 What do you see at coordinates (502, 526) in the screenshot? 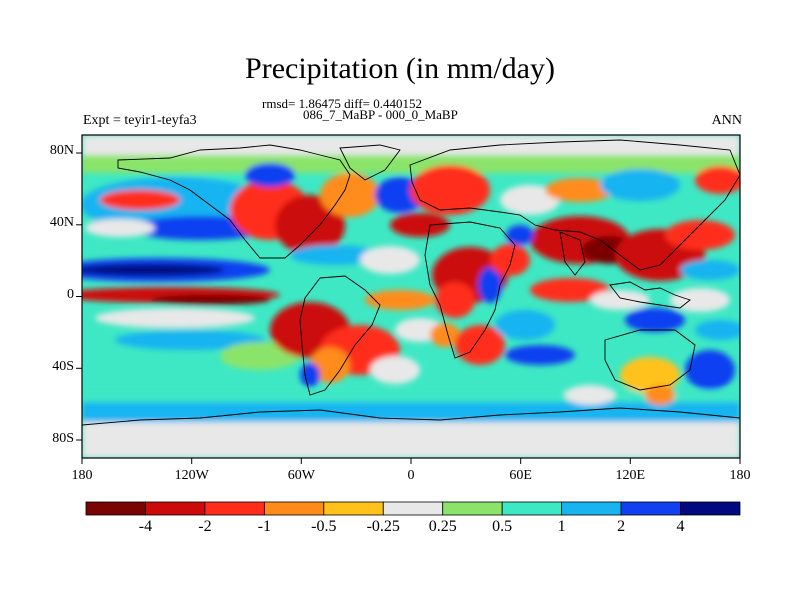
I see `colorbar-tick-label: 0.5` at bounding box center [502, 526].